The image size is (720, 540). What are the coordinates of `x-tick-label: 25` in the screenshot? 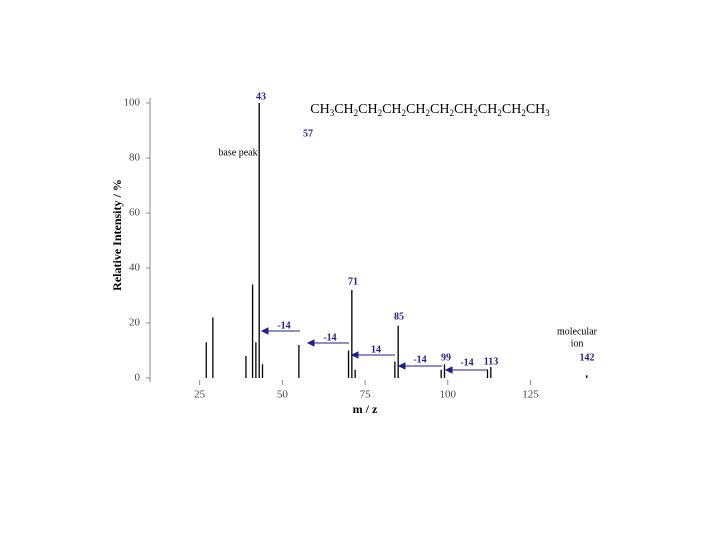 It's located at (200, 395).